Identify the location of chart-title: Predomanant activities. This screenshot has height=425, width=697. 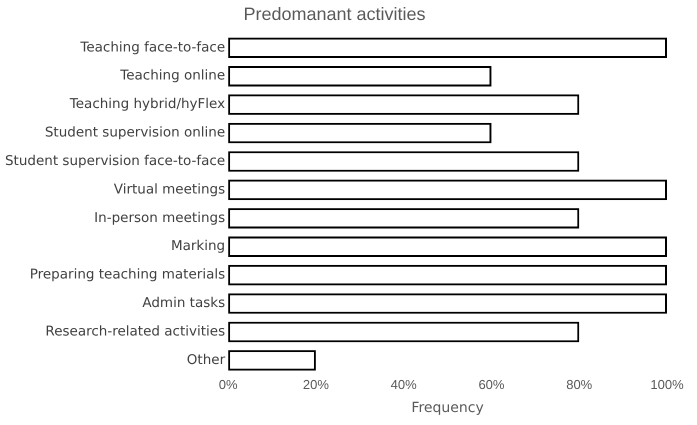
(334, 14).